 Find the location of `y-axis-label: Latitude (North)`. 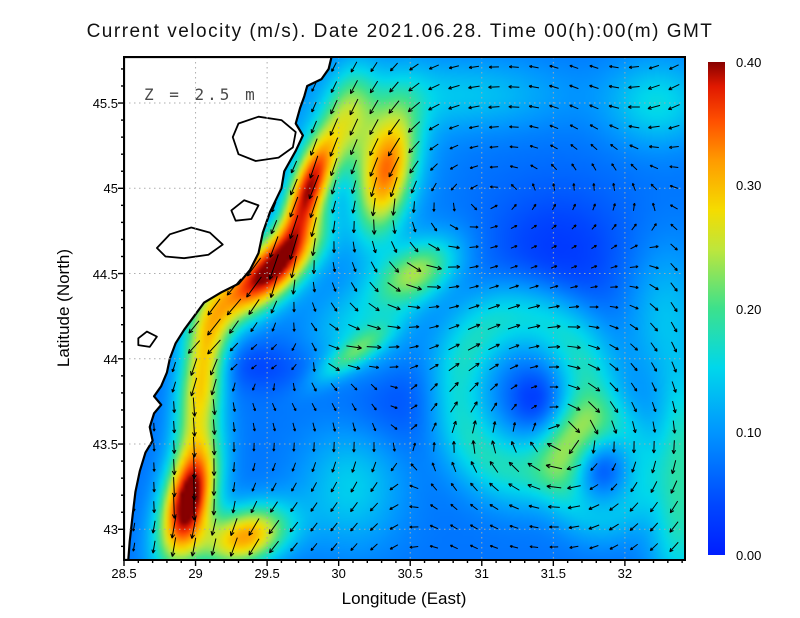

y-axis-label: Latitude (North) is located at coordinates (63, 308).